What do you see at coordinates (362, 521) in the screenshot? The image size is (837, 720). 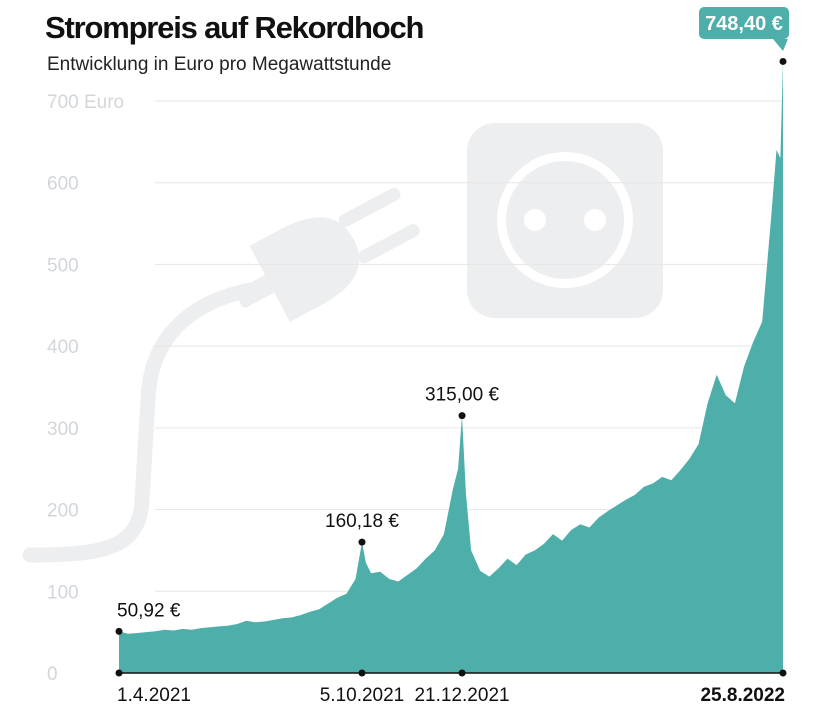 I see `annotation-label-1: 160,18 €` at bounding box center [362, 521].